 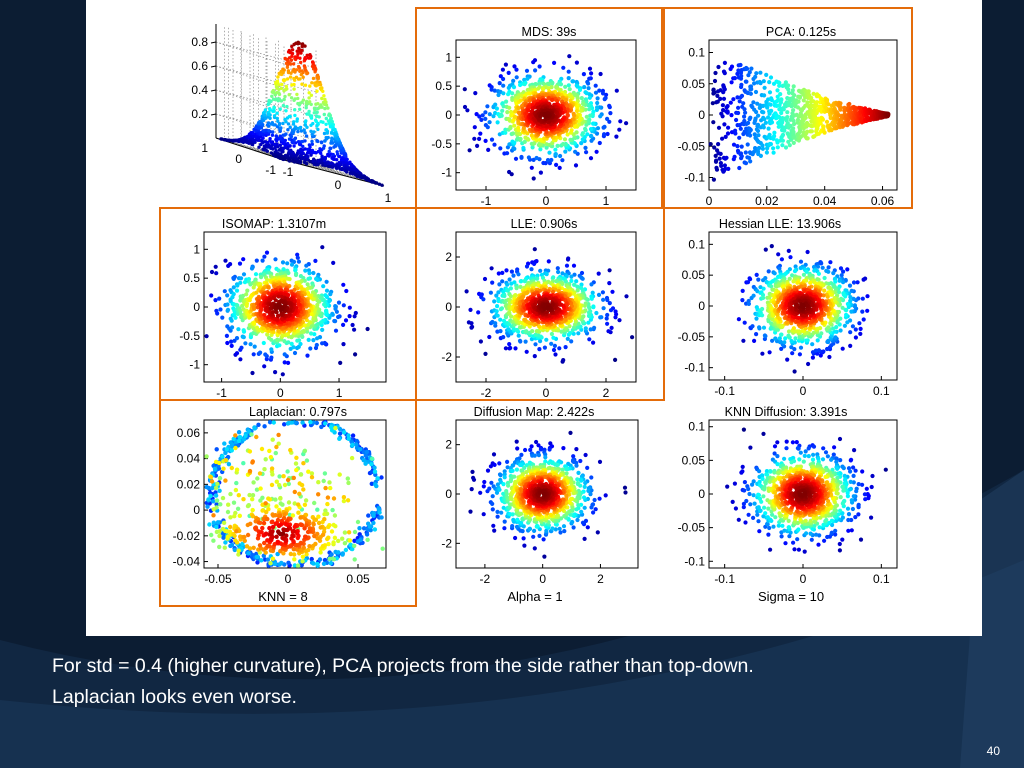 I want to click on subplot-surface: 0.80.60.40.210-1 -101, so click(x=291, y=114).